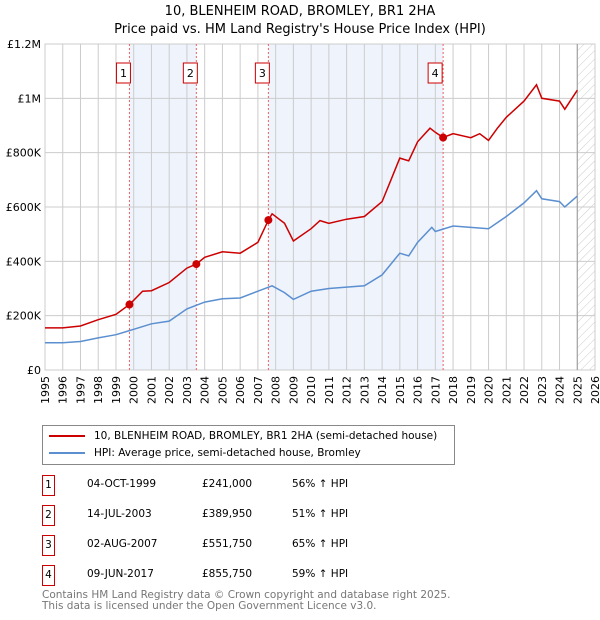 The width and height of the screenshot is (600, 620). Describe the element at coordinates (594, 390) in the screenshot. I see `x-tick-label: 2026` at that location.